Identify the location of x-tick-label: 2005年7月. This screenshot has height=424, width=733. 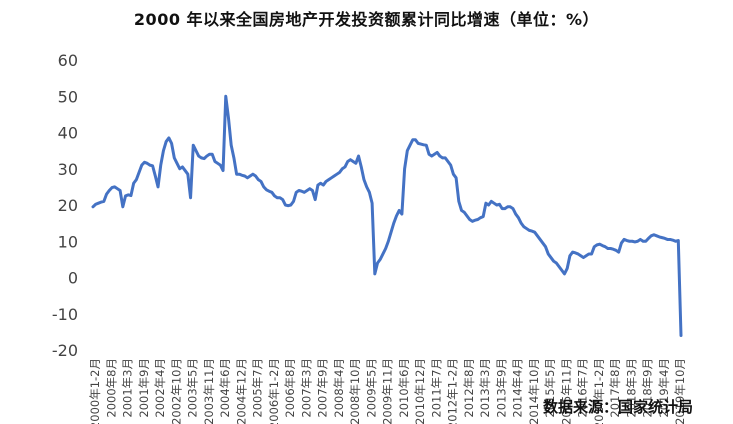
(258, 388).